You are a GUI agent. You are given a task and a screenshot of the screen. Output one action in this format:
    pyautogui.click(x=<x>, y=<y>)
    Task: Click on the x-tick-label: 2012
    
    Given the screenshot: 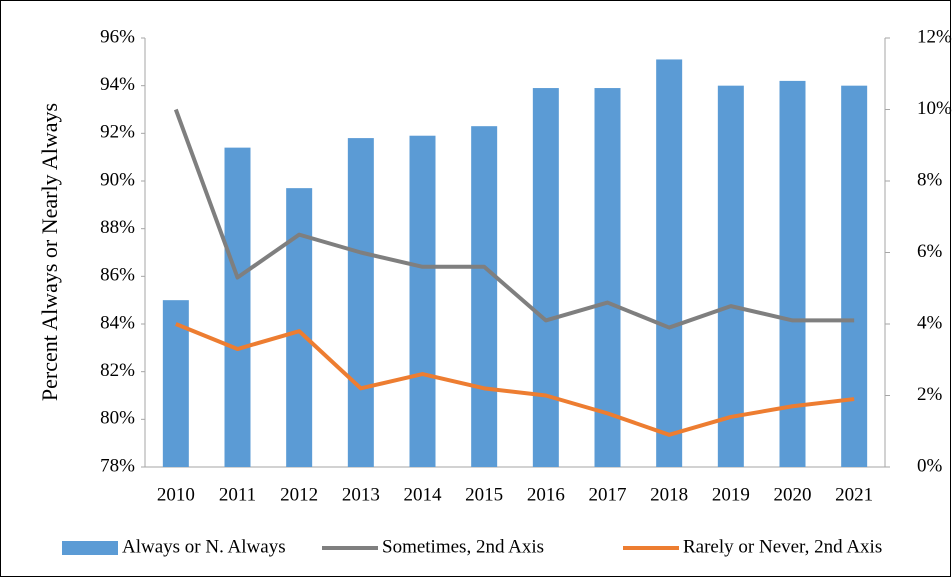 What is the action you would take?
    pyautogui.click(x=299, y=494)
    